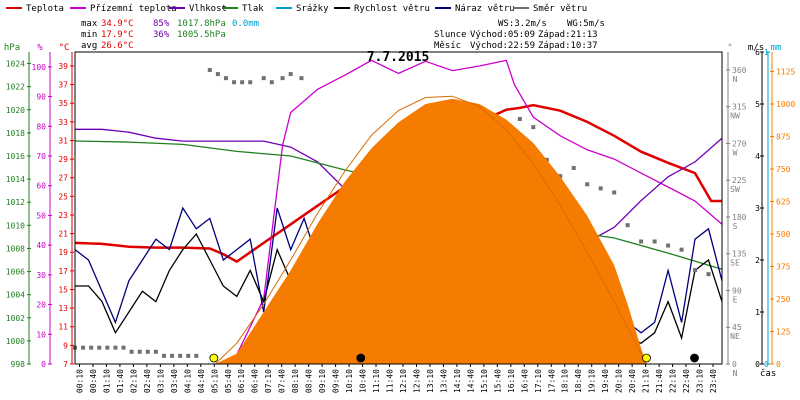  What do you see at coordinates (783, 299) in the screenshot?
I see `solar-axis-tick-label: 250` at bounding box center [783, 299].